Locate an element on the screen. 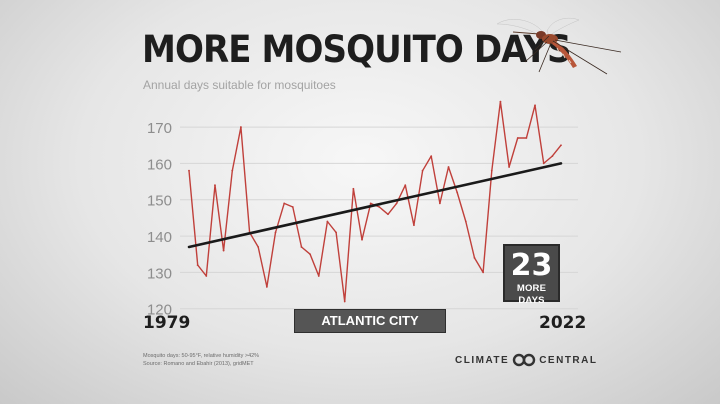  mosquito-icon is located at coordinates (559, 46).